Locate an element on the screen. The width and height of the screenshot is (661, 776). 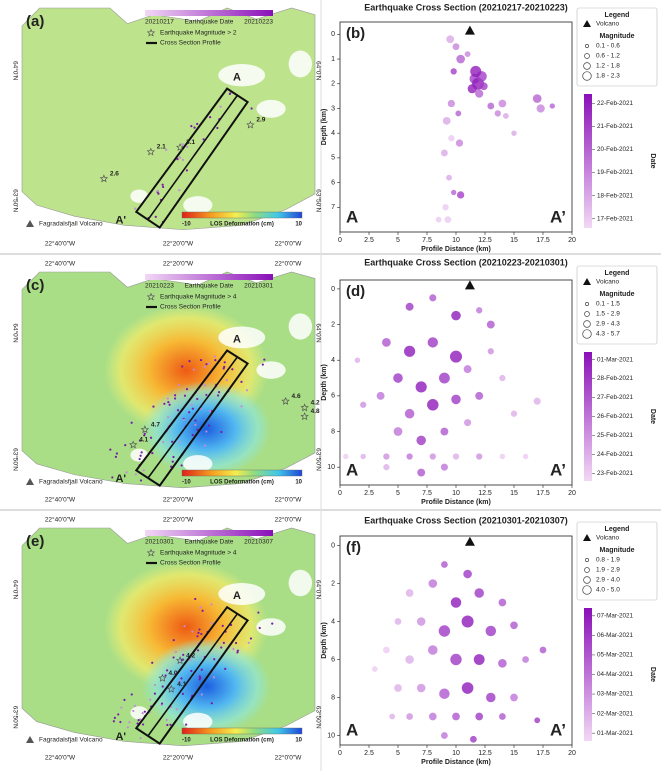
legend-magnitude-label: 1.5 - 2.9 is located at coordinates (608, 314).